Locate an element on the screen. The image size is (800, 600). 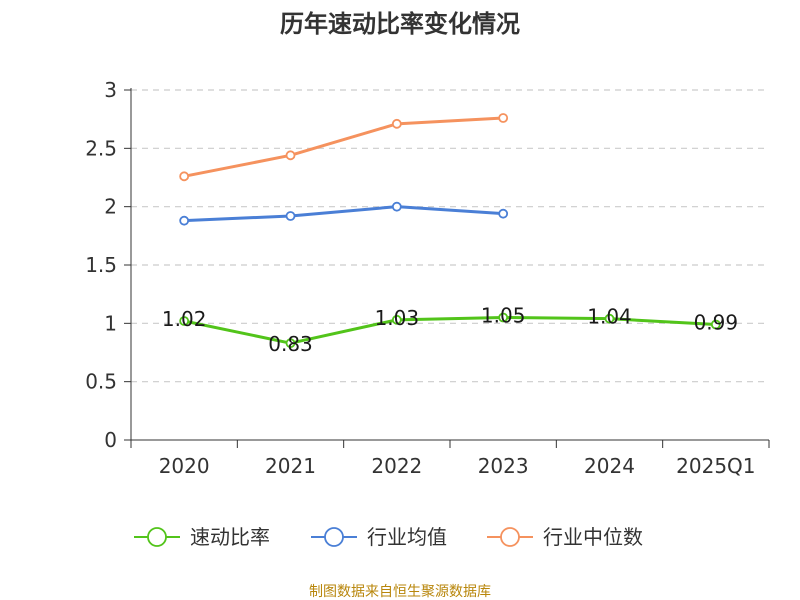
data-label: 1.05 is located at coordinates (503, 316).